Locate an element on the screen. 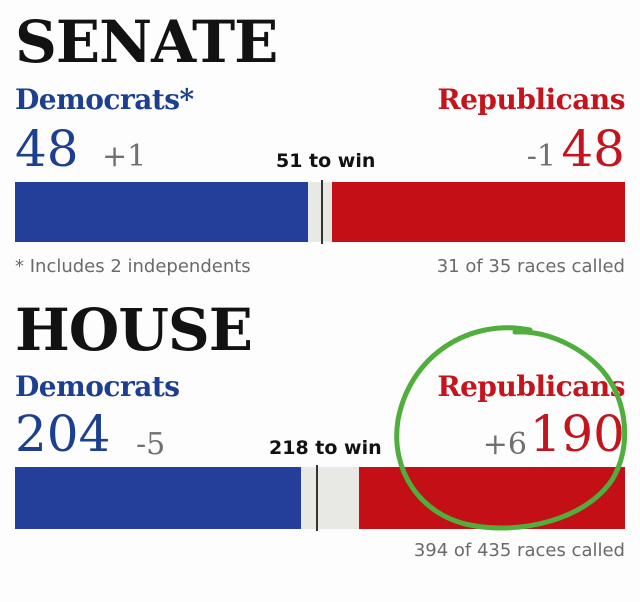 The height and width of the screenshot is (602, 640). senate-majority-line is located at coordinates (322, 212).